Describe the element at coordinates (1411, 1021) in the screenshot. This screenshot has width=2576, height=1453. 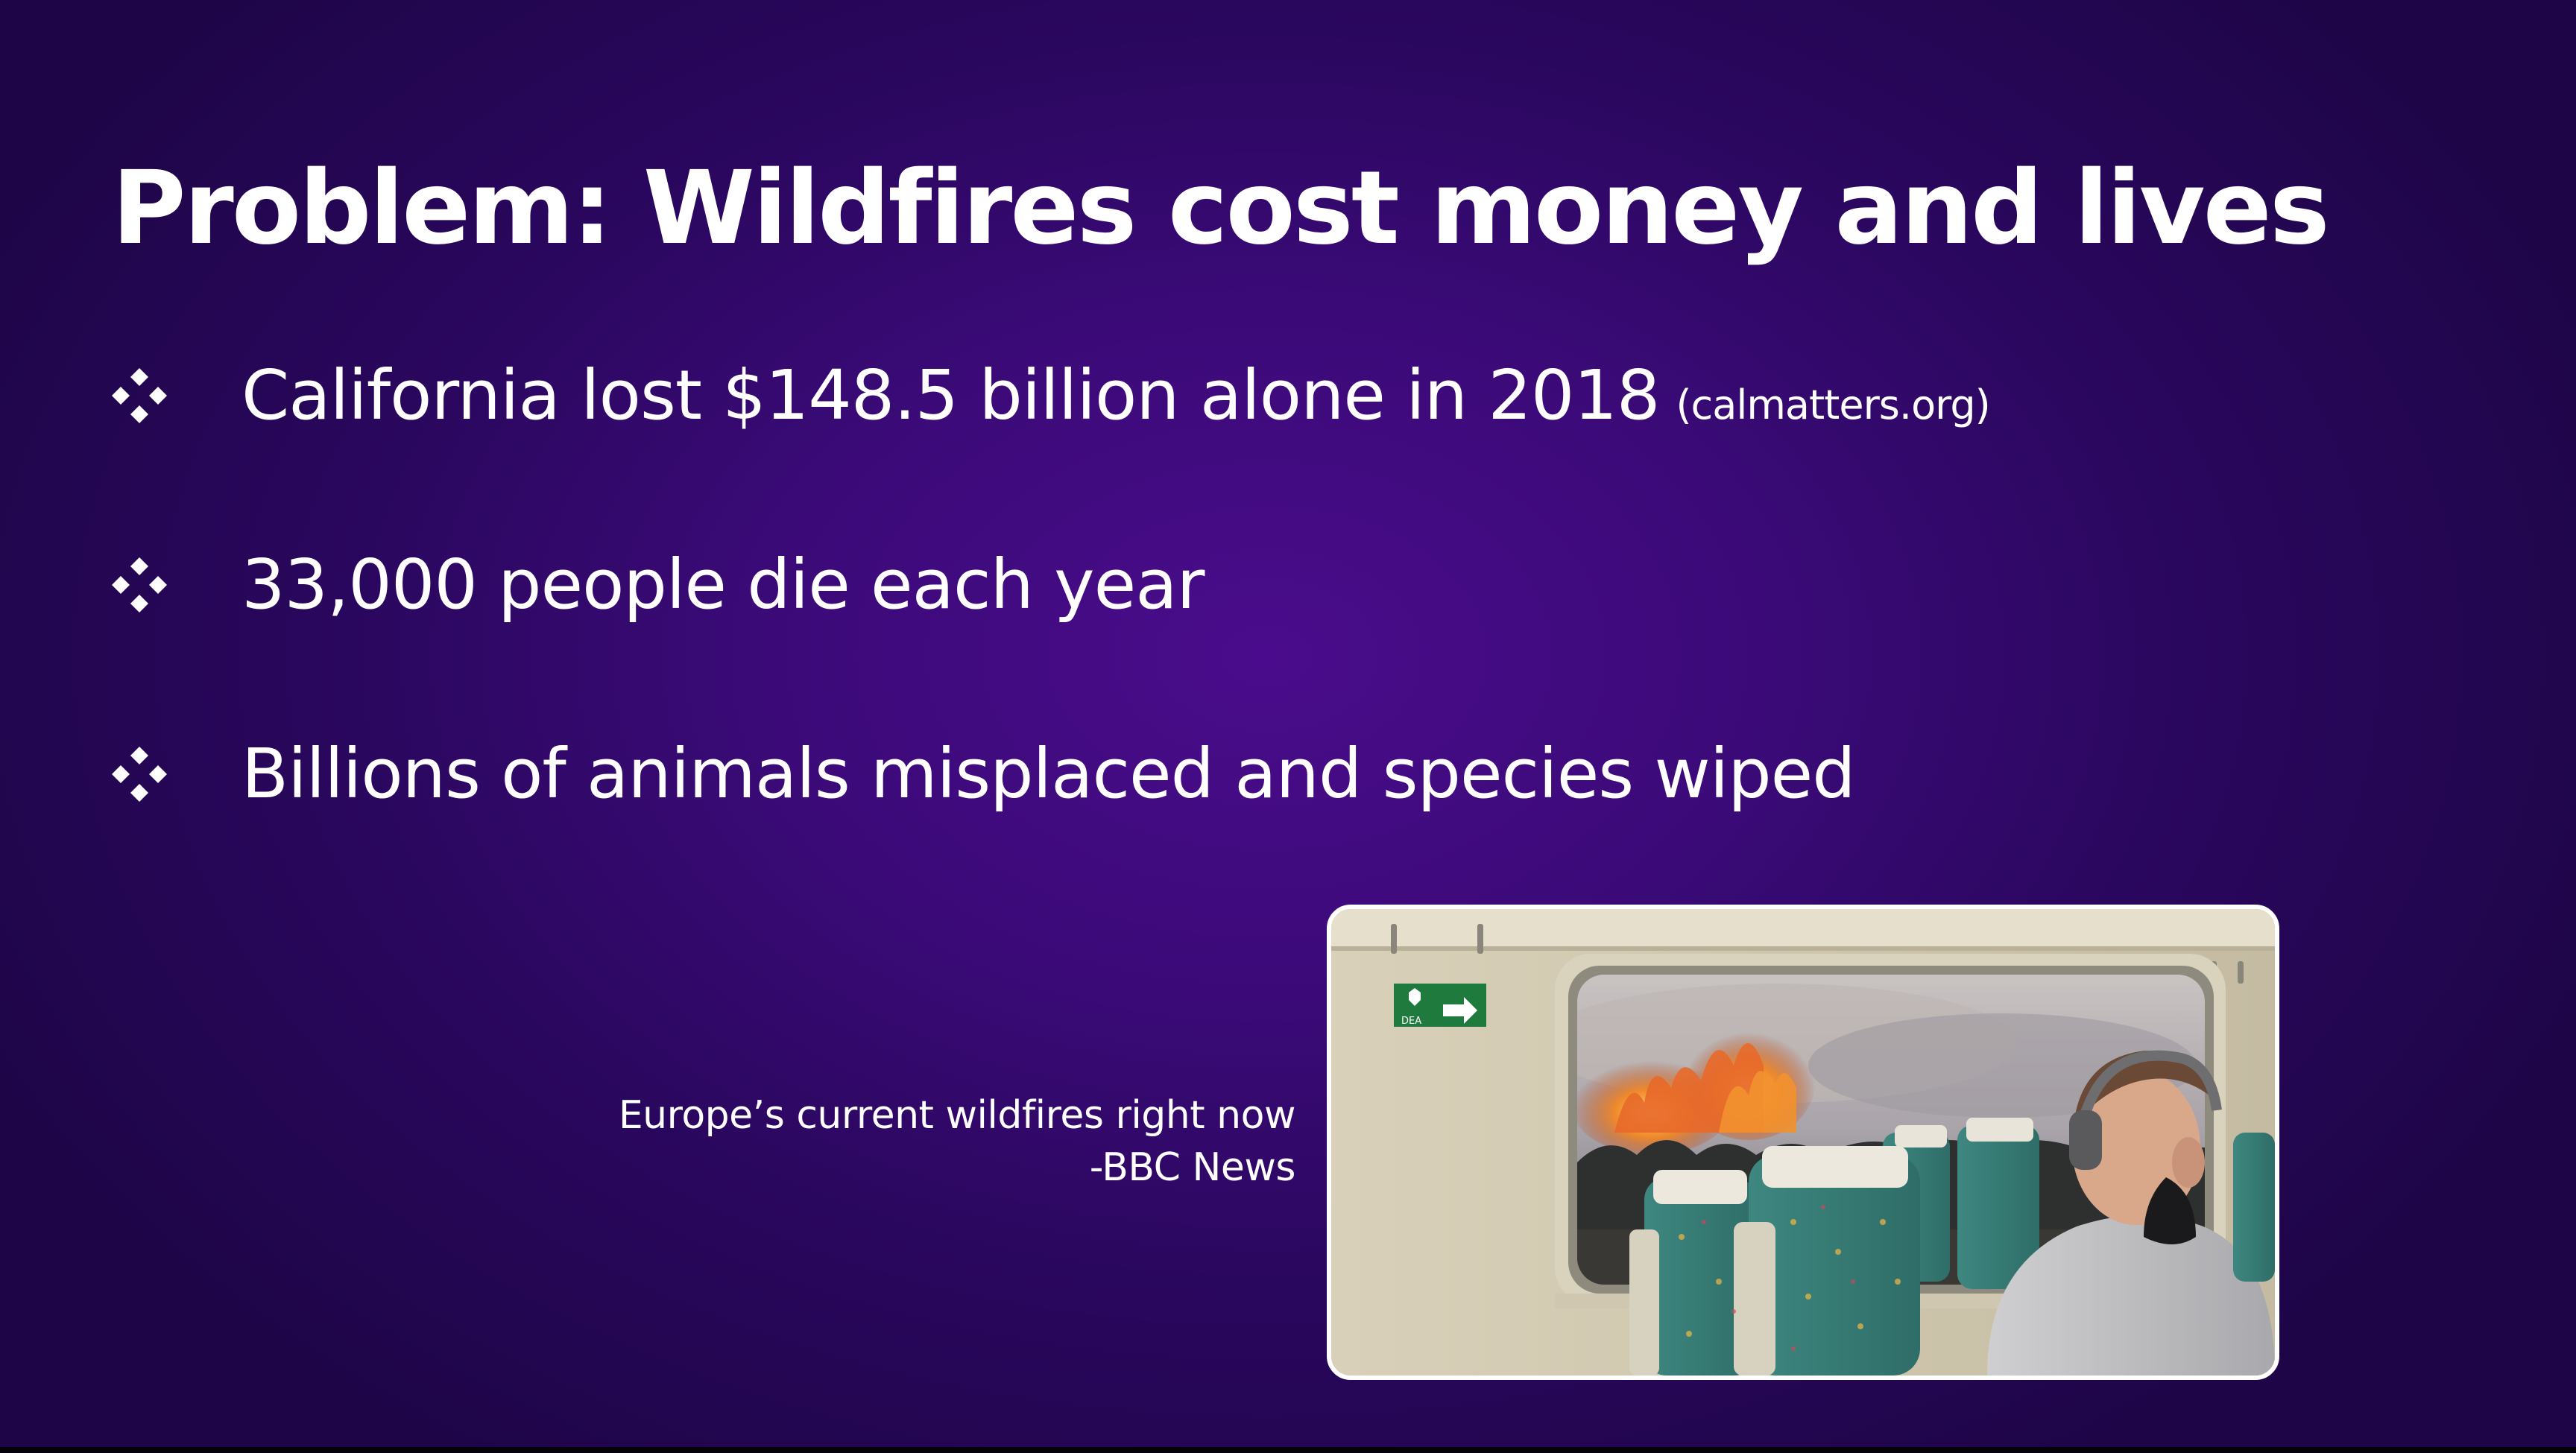
I see `svg-text: DEA` at that location.